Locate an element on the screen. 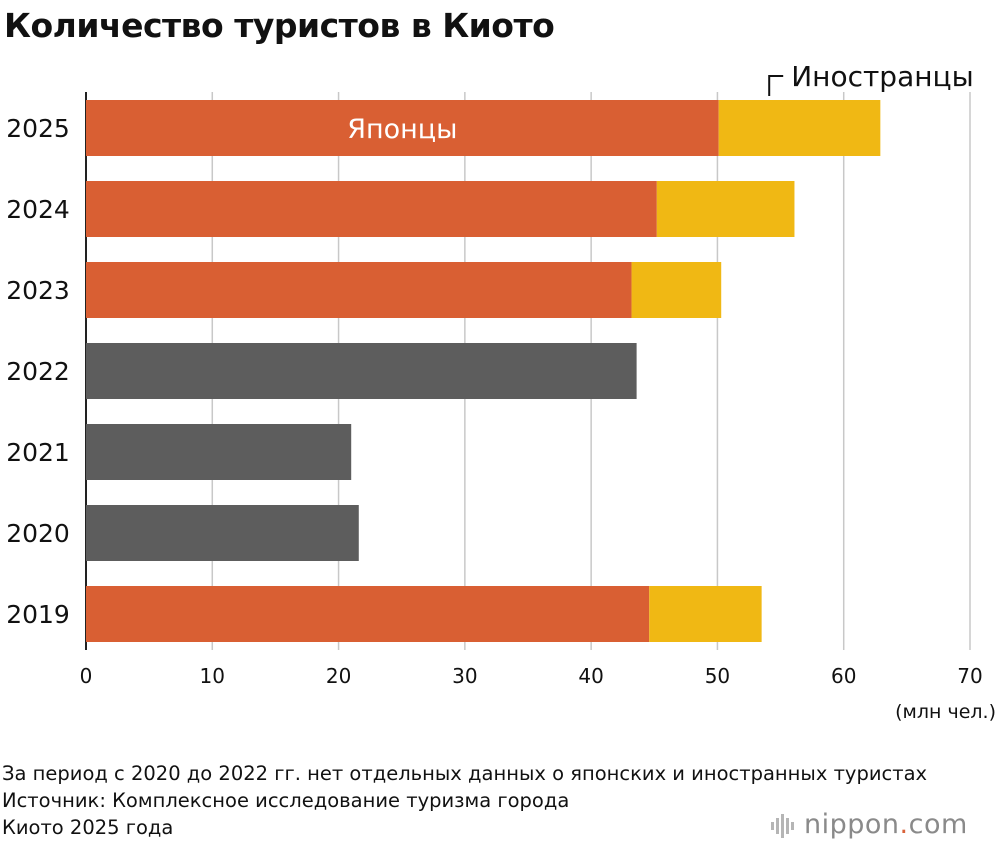 Image resolution: width=1000 pixels, height=846 pixels. y-category-label: 2021 is located at coordinates (38, 452).